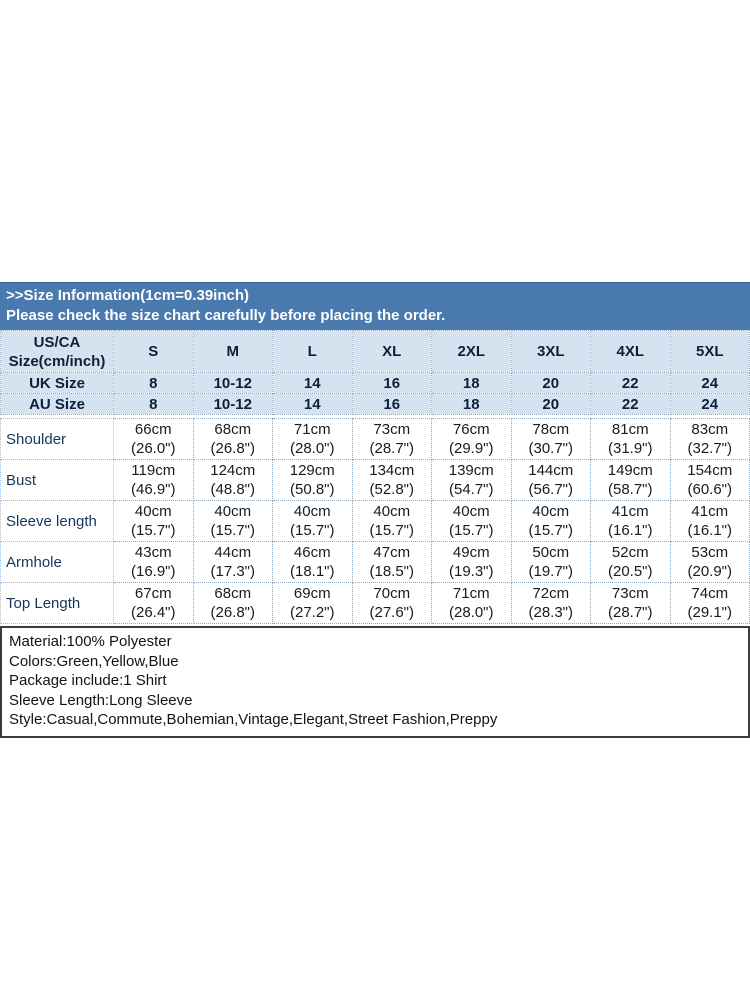  What do you see at coordinates (709, 562) in the screenshot?
I see `measurement-cell: 53cm (20.9")` at bounding box center [709, 562].